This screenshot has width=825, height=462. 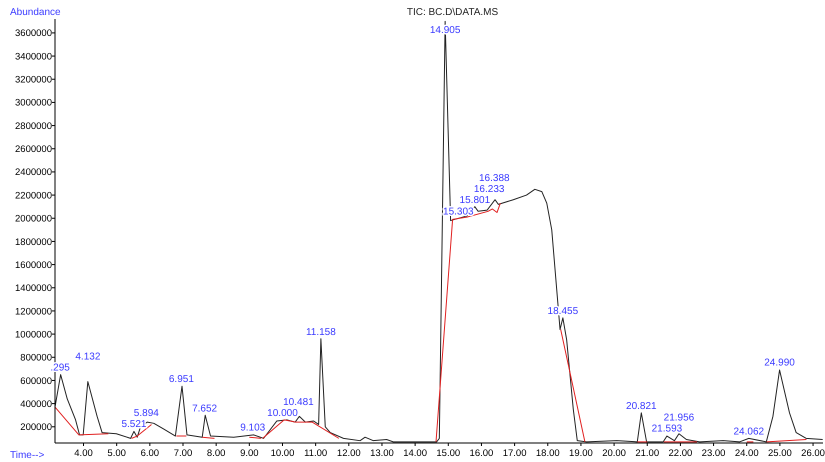 I want to click on y-tick-label: 3400000, so click(x=33, y=56).